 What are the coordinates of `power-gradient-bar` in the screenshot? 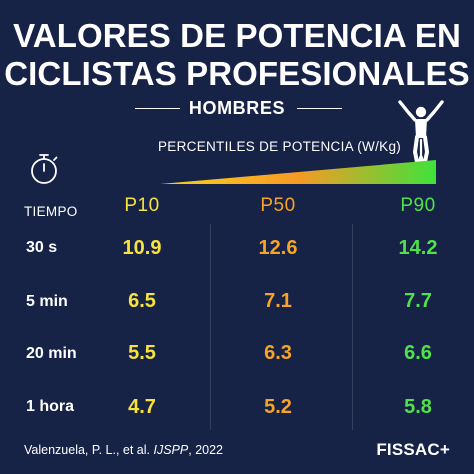 It's located at (298, 172).